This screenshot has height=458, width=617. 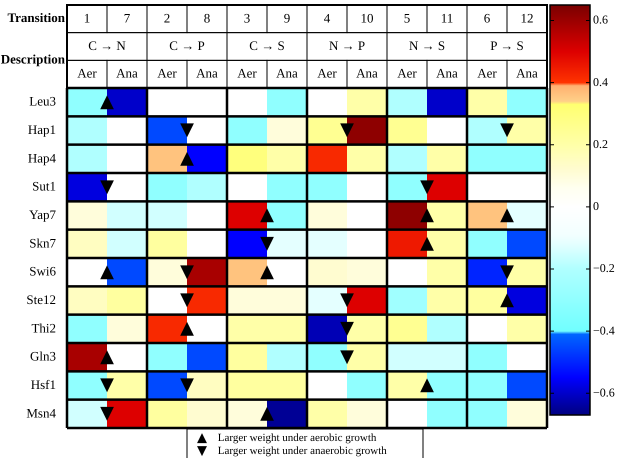 What do you see at coordinates (596, 206) in the screenshot?
I see `color-bar-label: 0` at bounding box center [596, 206].